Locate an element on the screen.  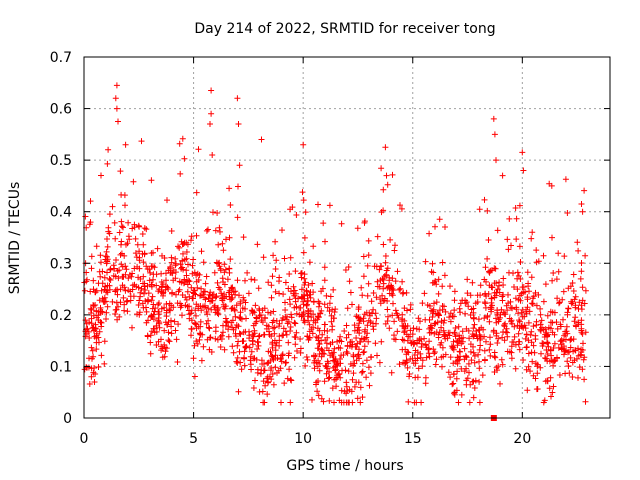
x-tick-label: 0 is located at coordinates (84, 439).